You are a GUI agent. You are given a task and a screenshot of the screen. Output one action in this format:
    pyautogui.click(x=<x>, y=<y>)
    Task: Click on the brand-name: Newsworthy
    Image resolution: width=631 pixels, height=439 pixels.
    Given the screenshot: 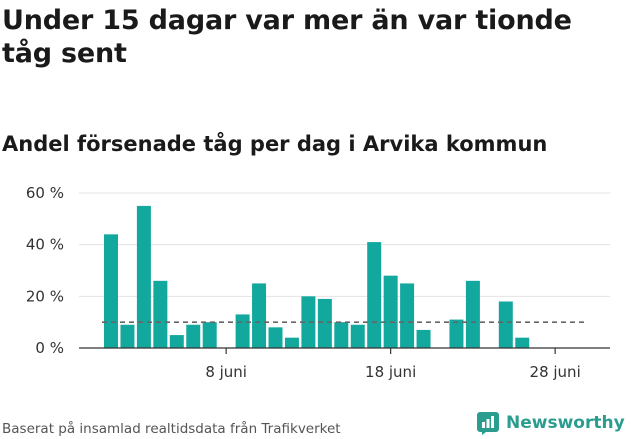 What is the action you would take?
    pyautogui.click(x=565, y=423)
    